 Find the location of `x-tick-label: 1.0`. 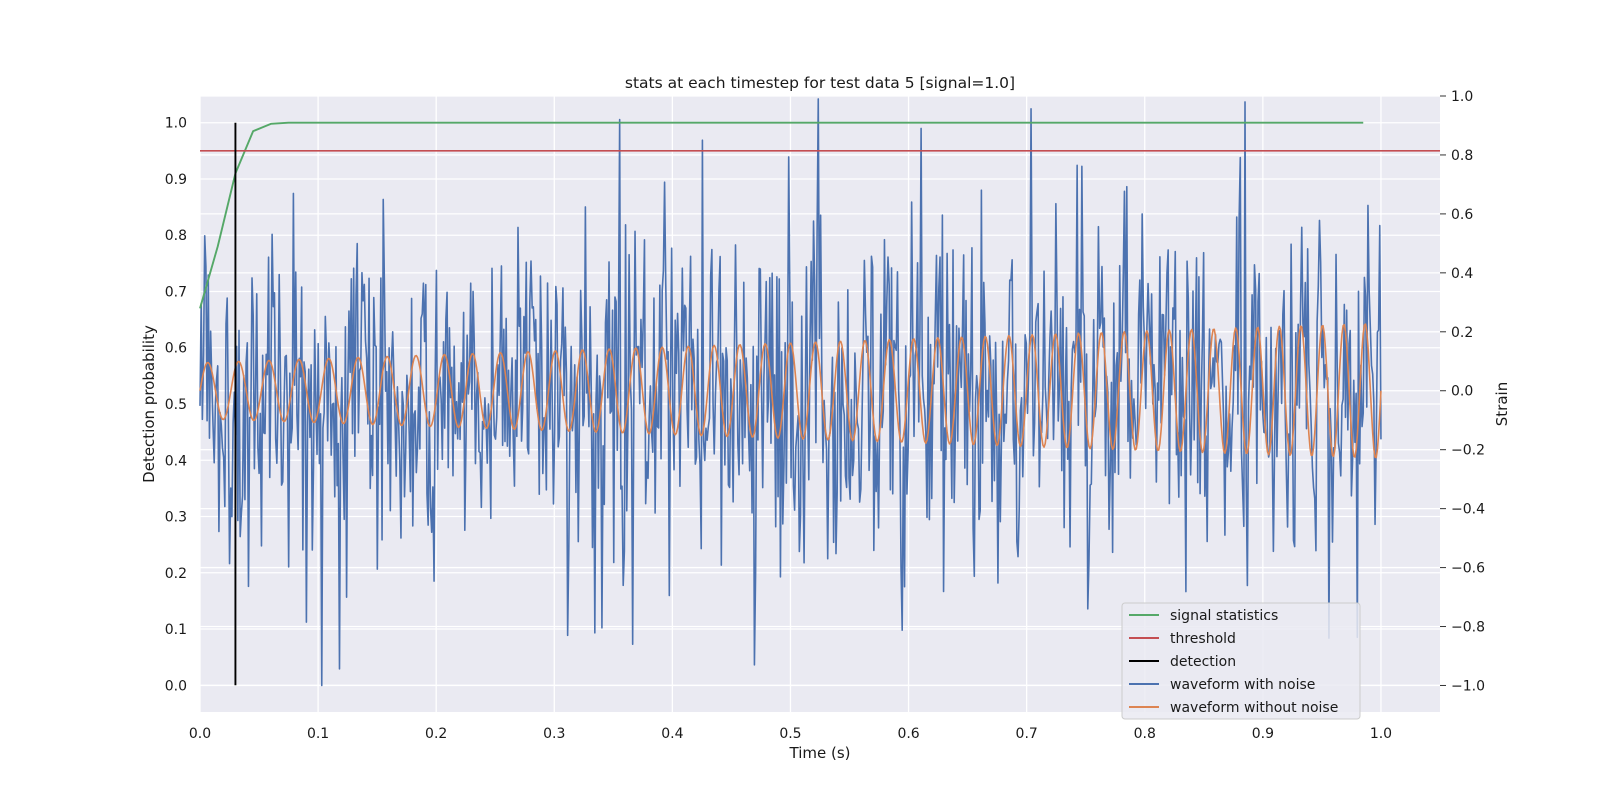

x-tick-label: 1.0 is located at coordinates (1381, 734).